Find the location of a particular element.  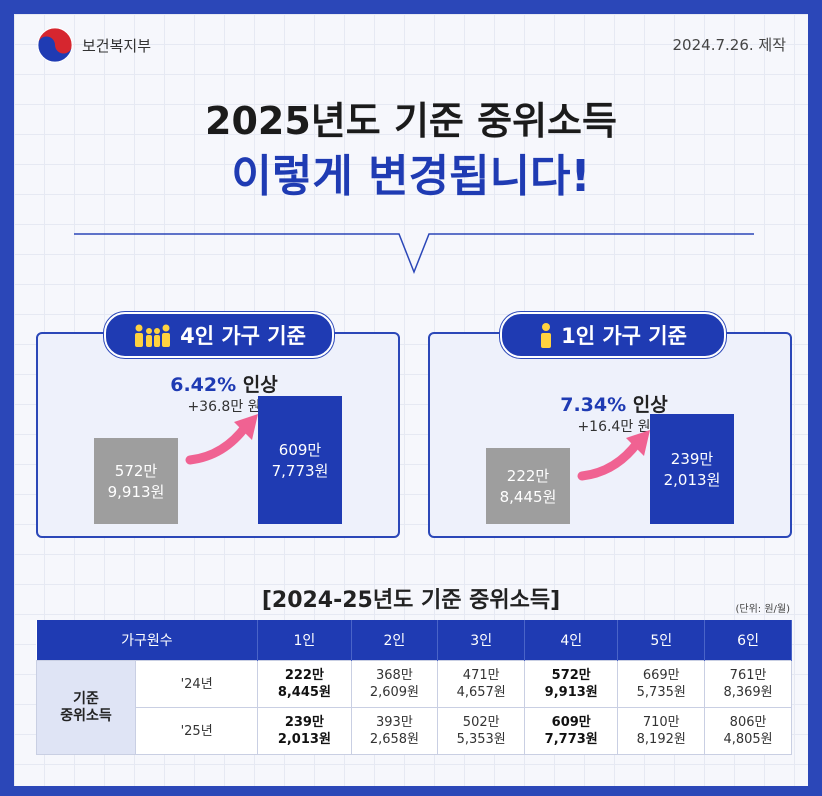

cell-line: 609만 is located at coordinates (571, 722).